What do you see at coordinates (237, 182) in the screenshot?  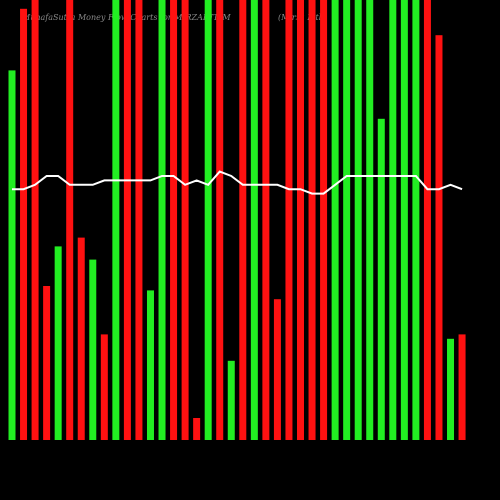 I see `money-flow-line` at bounding box center [237, 182].